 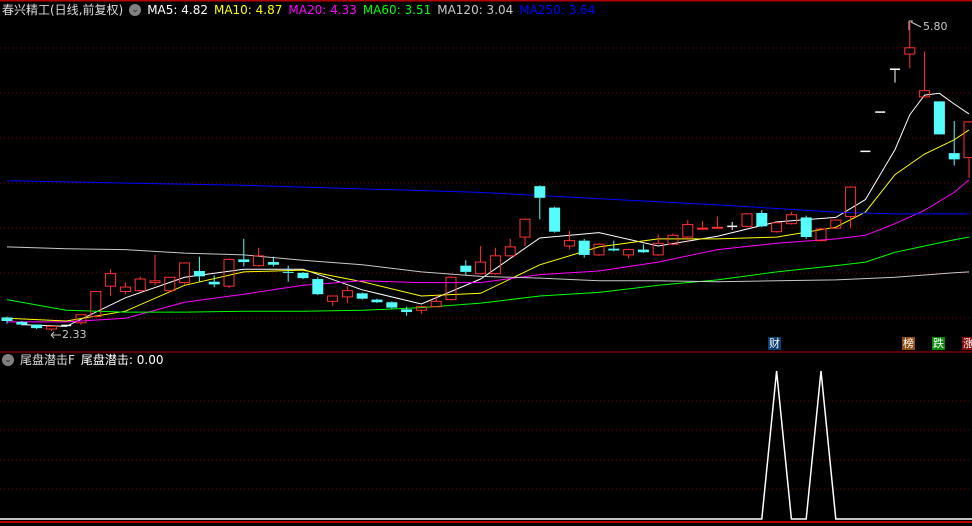 I want to click on high-arrow-icon, so click(x=915, y=25).